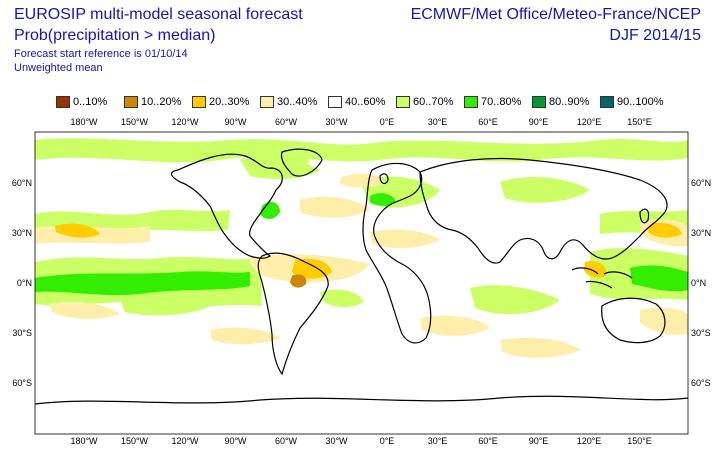 This screenshot has height=456, width=723. Describe the element at coordinates (85, 310) in the screenshot. I see `shade-sw-pacific` at that location.